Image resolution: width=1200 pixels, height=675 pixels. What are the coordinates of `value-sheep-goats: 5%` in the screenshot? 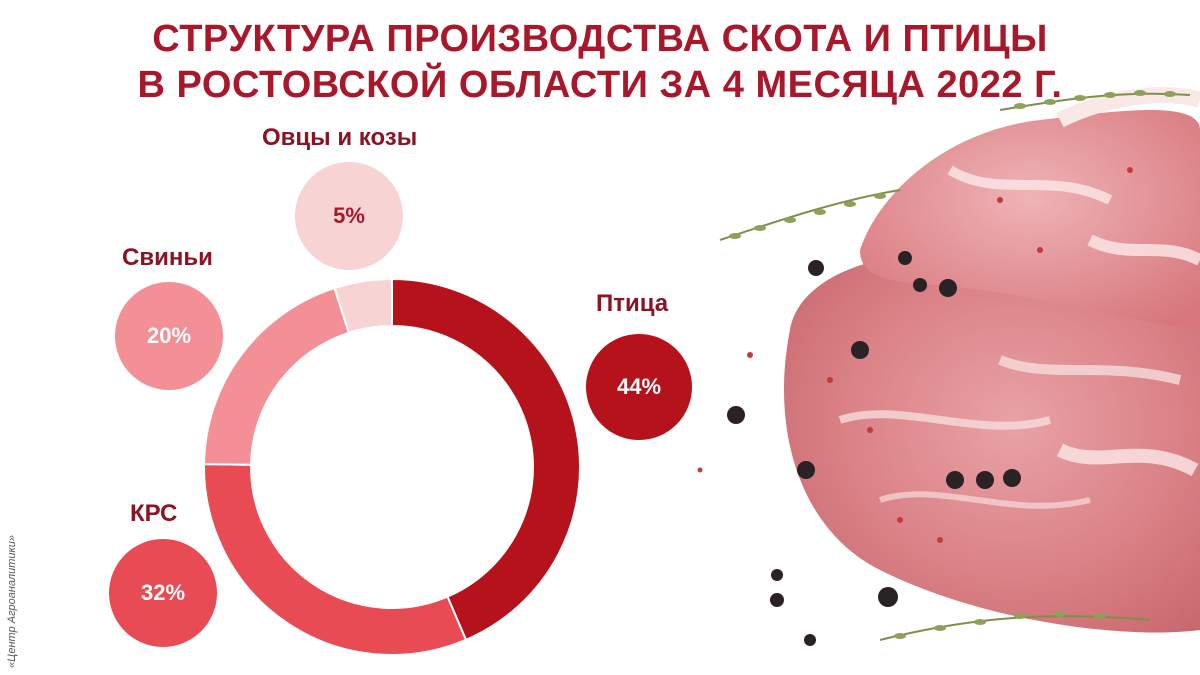 It's located at (349, 215).